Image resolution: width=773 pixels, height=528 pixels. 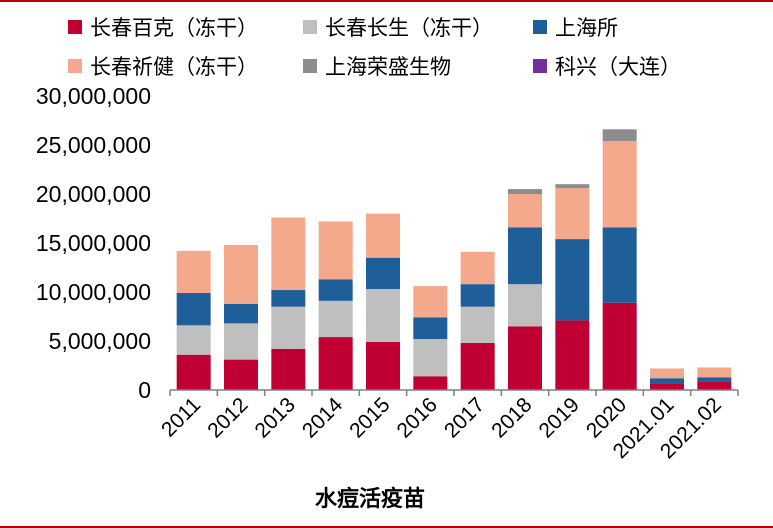 What do you see at coordinates (586, 28) in the screenshot?
I see `legend-label: 上海所` at bounding box center [586, 28].